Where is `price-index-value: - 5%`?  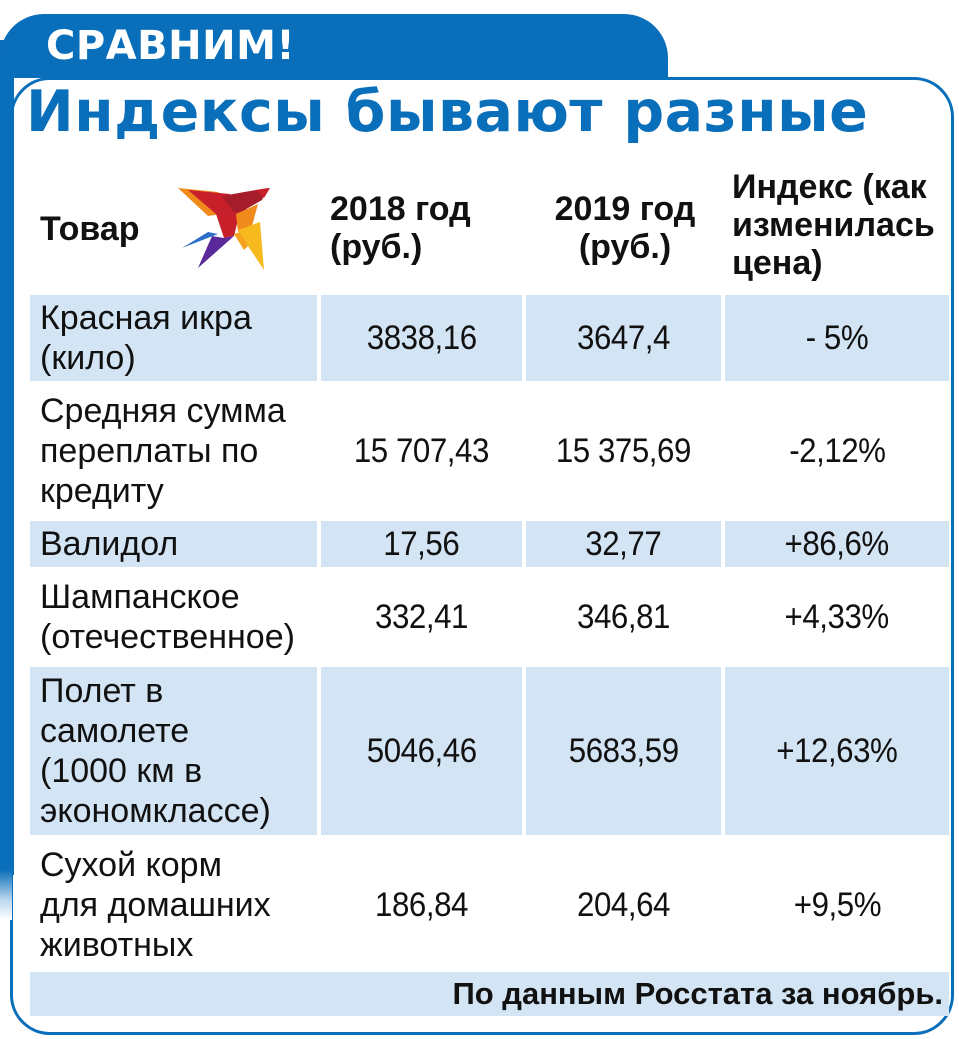 price-index-value: - 5% is located at coordinates (837, 338).